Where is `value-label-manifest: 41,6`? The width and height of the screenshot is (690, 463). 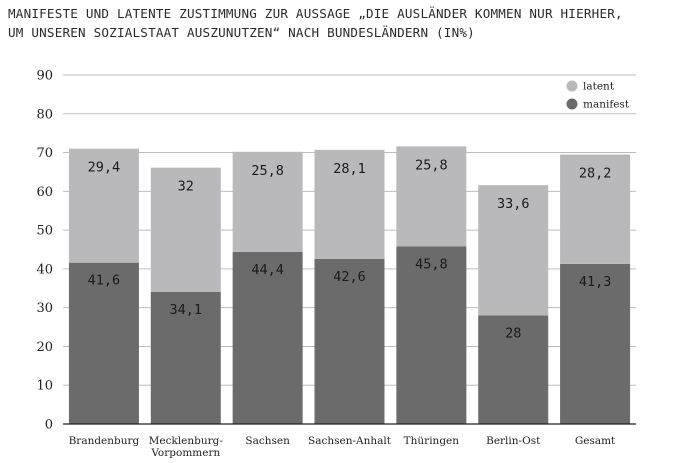
value-label-manifest: 41,6 is located at coordinates (104, 281).